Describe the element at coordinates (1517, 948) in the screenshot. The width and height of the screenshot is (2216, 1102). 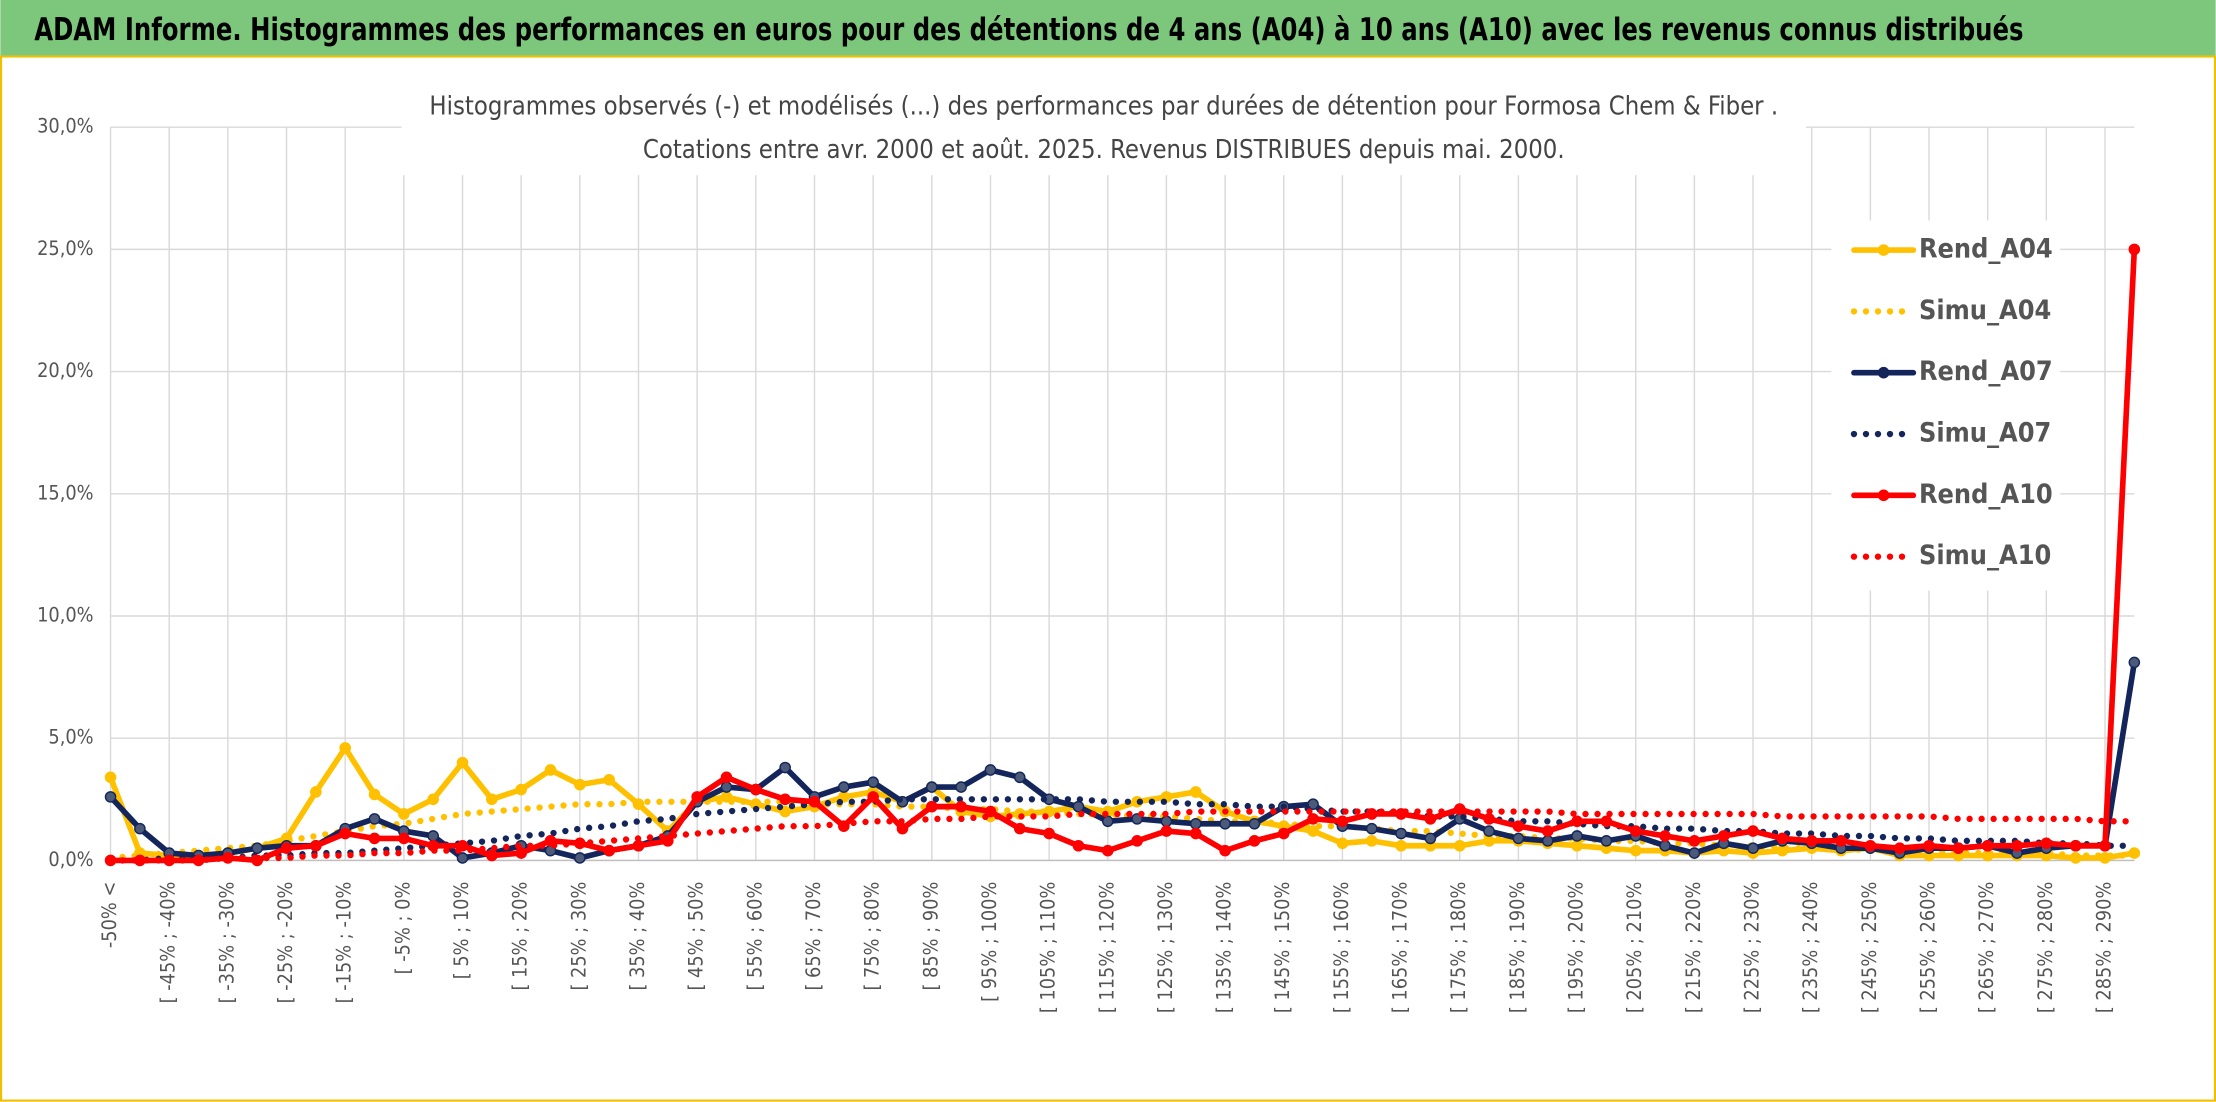
I see `x-tick-label: [ 185% ; 190%` at that location.